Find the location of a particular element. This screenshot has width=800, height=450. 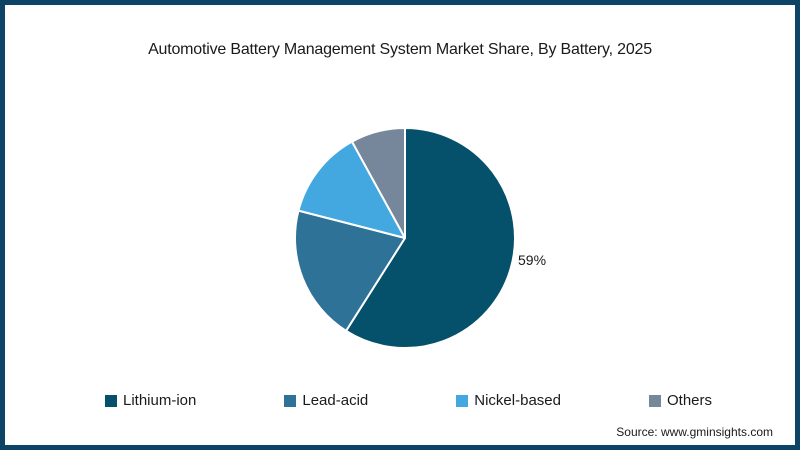

pie-chart-svg is located at coordinates (405, 238).